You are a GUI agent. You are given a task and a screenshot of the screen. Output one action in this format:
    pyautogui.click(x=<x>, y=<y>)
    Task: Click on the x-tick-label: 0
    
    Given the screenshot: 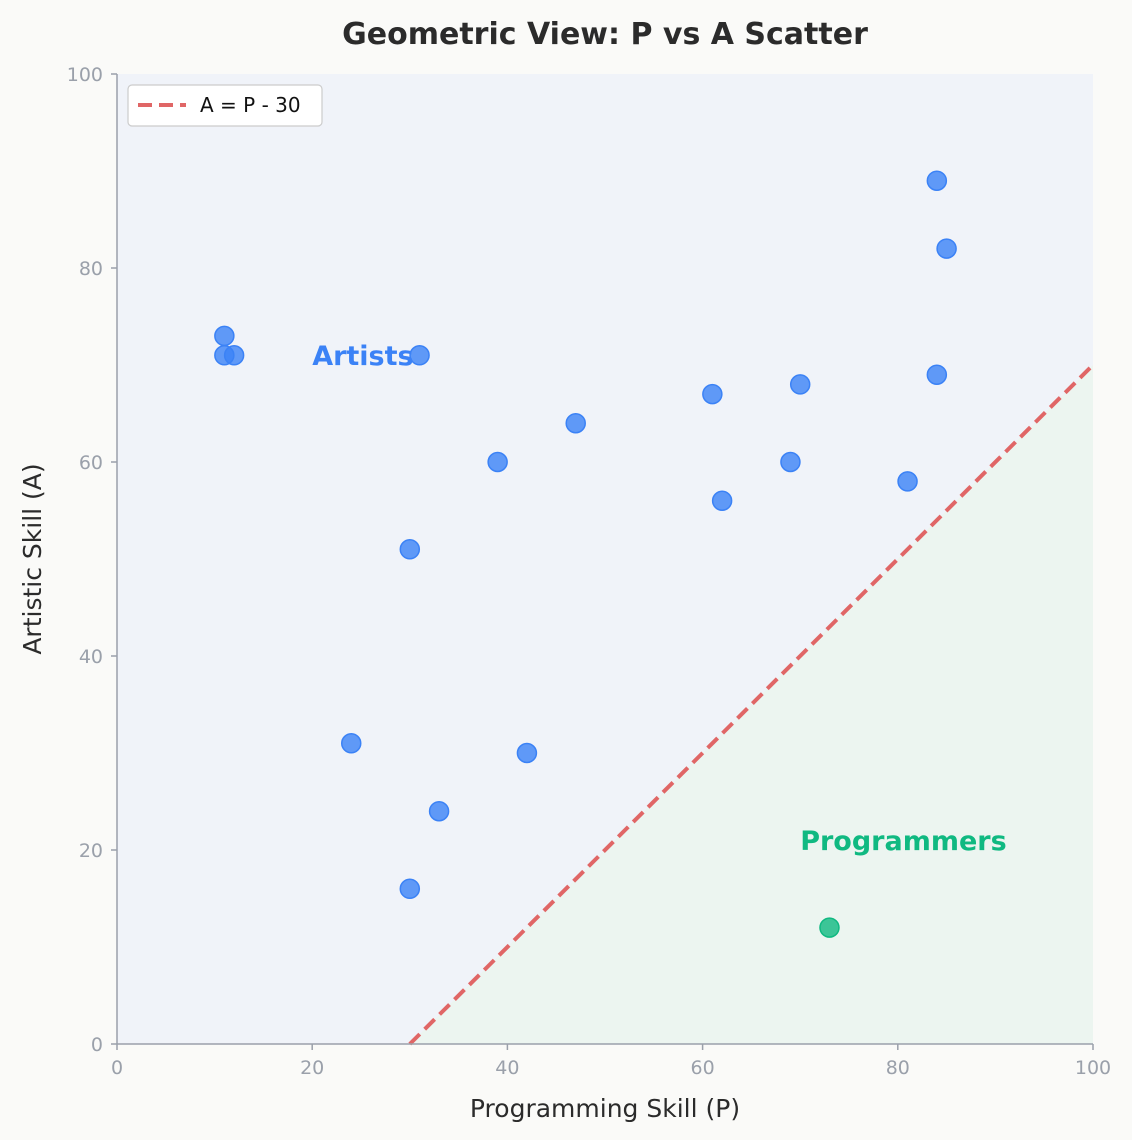 What is the action you would take?
    pyautogui.click(x=117, y=1068)
    